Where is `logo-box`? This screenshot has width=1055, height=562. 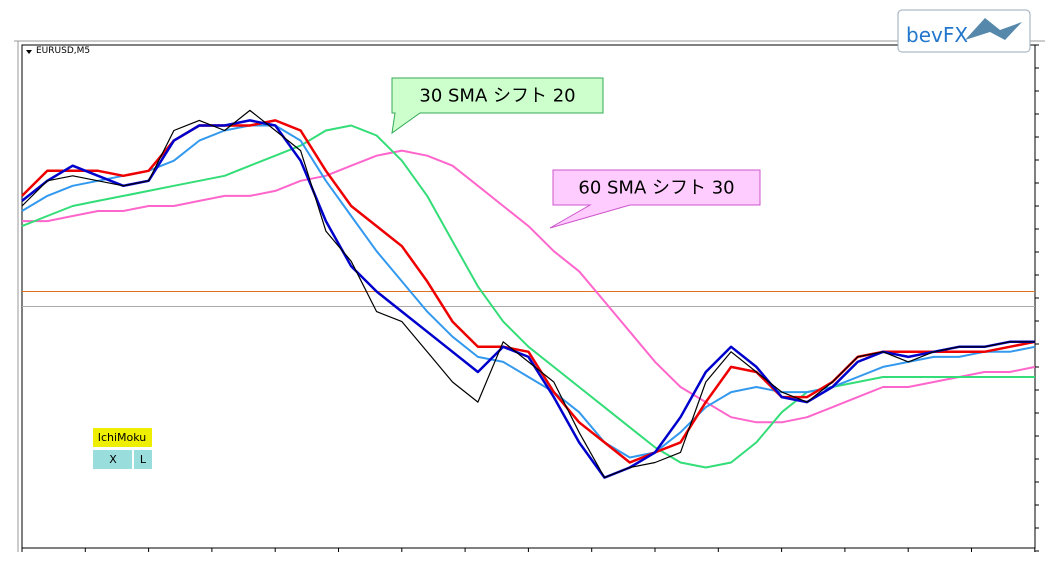
logo-box is located at coordinates (964, 31).